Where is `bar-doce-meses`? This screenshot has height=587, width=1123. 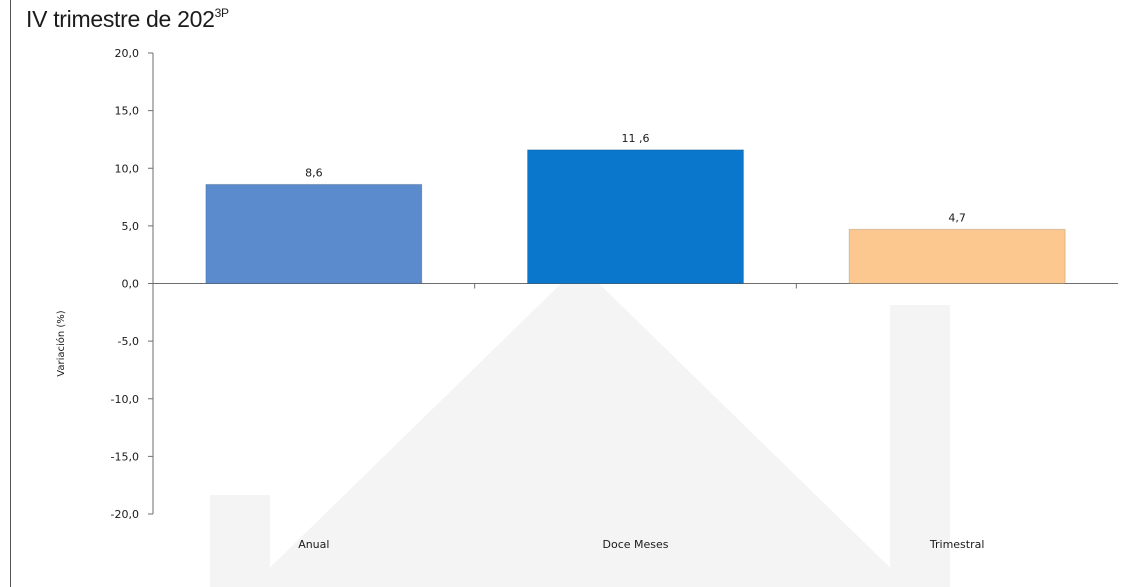 bar-doce-meses is located at coordinates (635, 216).